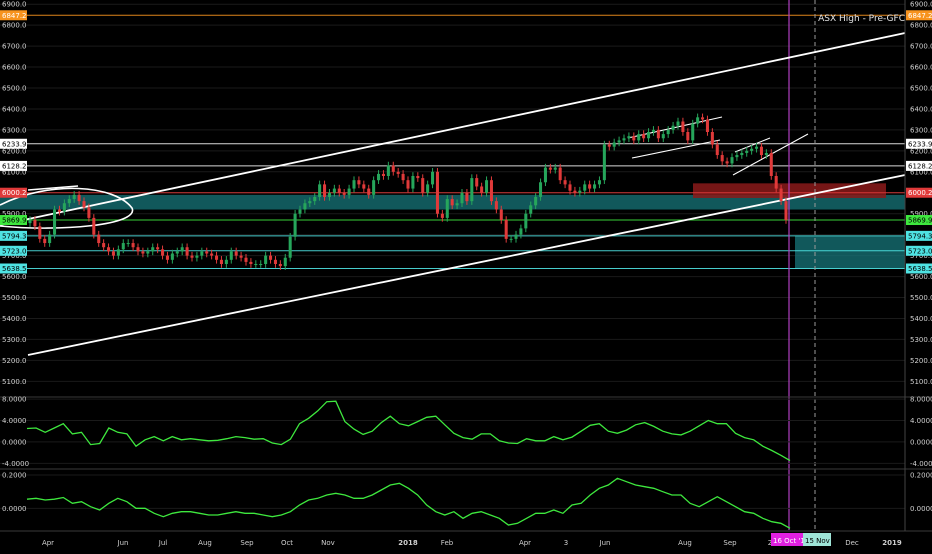 This screenshot has height=554, width=932. Describe the element at coordinates (14, 421) in the screenshot. I see `indicator-left-tick-label: 4.0000` at that location.